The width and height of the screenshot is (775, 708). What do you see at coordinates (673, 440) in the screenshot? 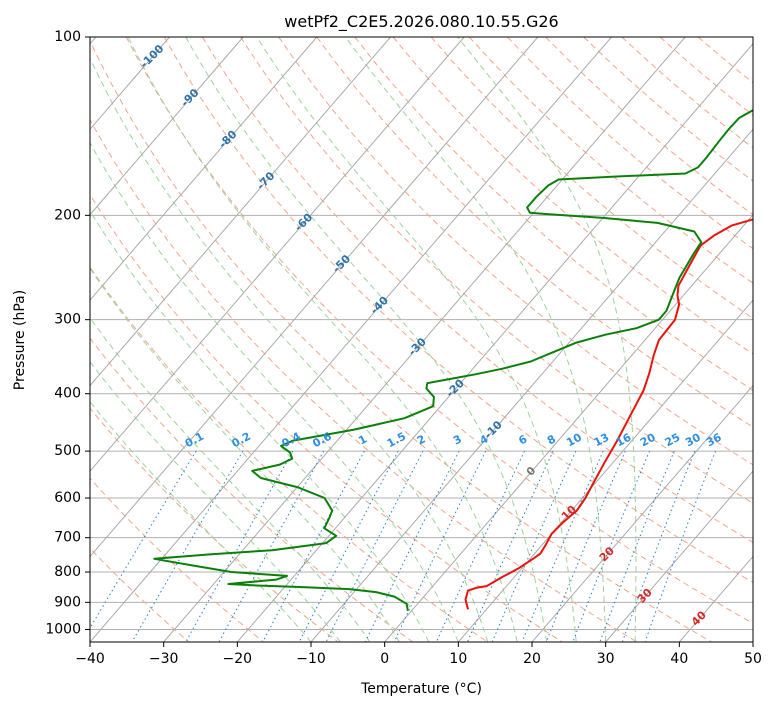
I see `mixing-ratio-label: 25` at bounding box center [673, 440].